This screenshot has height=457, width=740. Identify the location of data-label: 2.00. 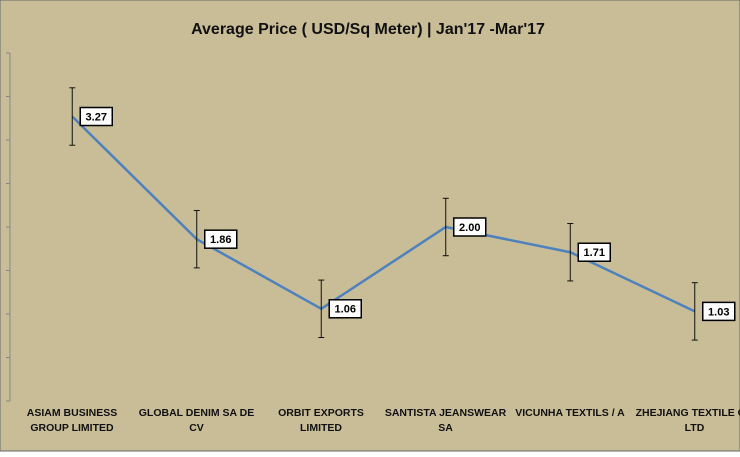
(469, 228).